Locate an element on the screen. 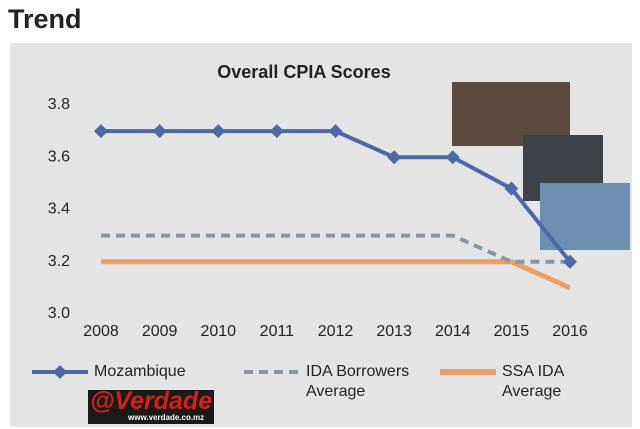 Image resolution: width=640 pixels, height=429 pixels. legend-label: Mozambique is located at coordinates (140, 371).